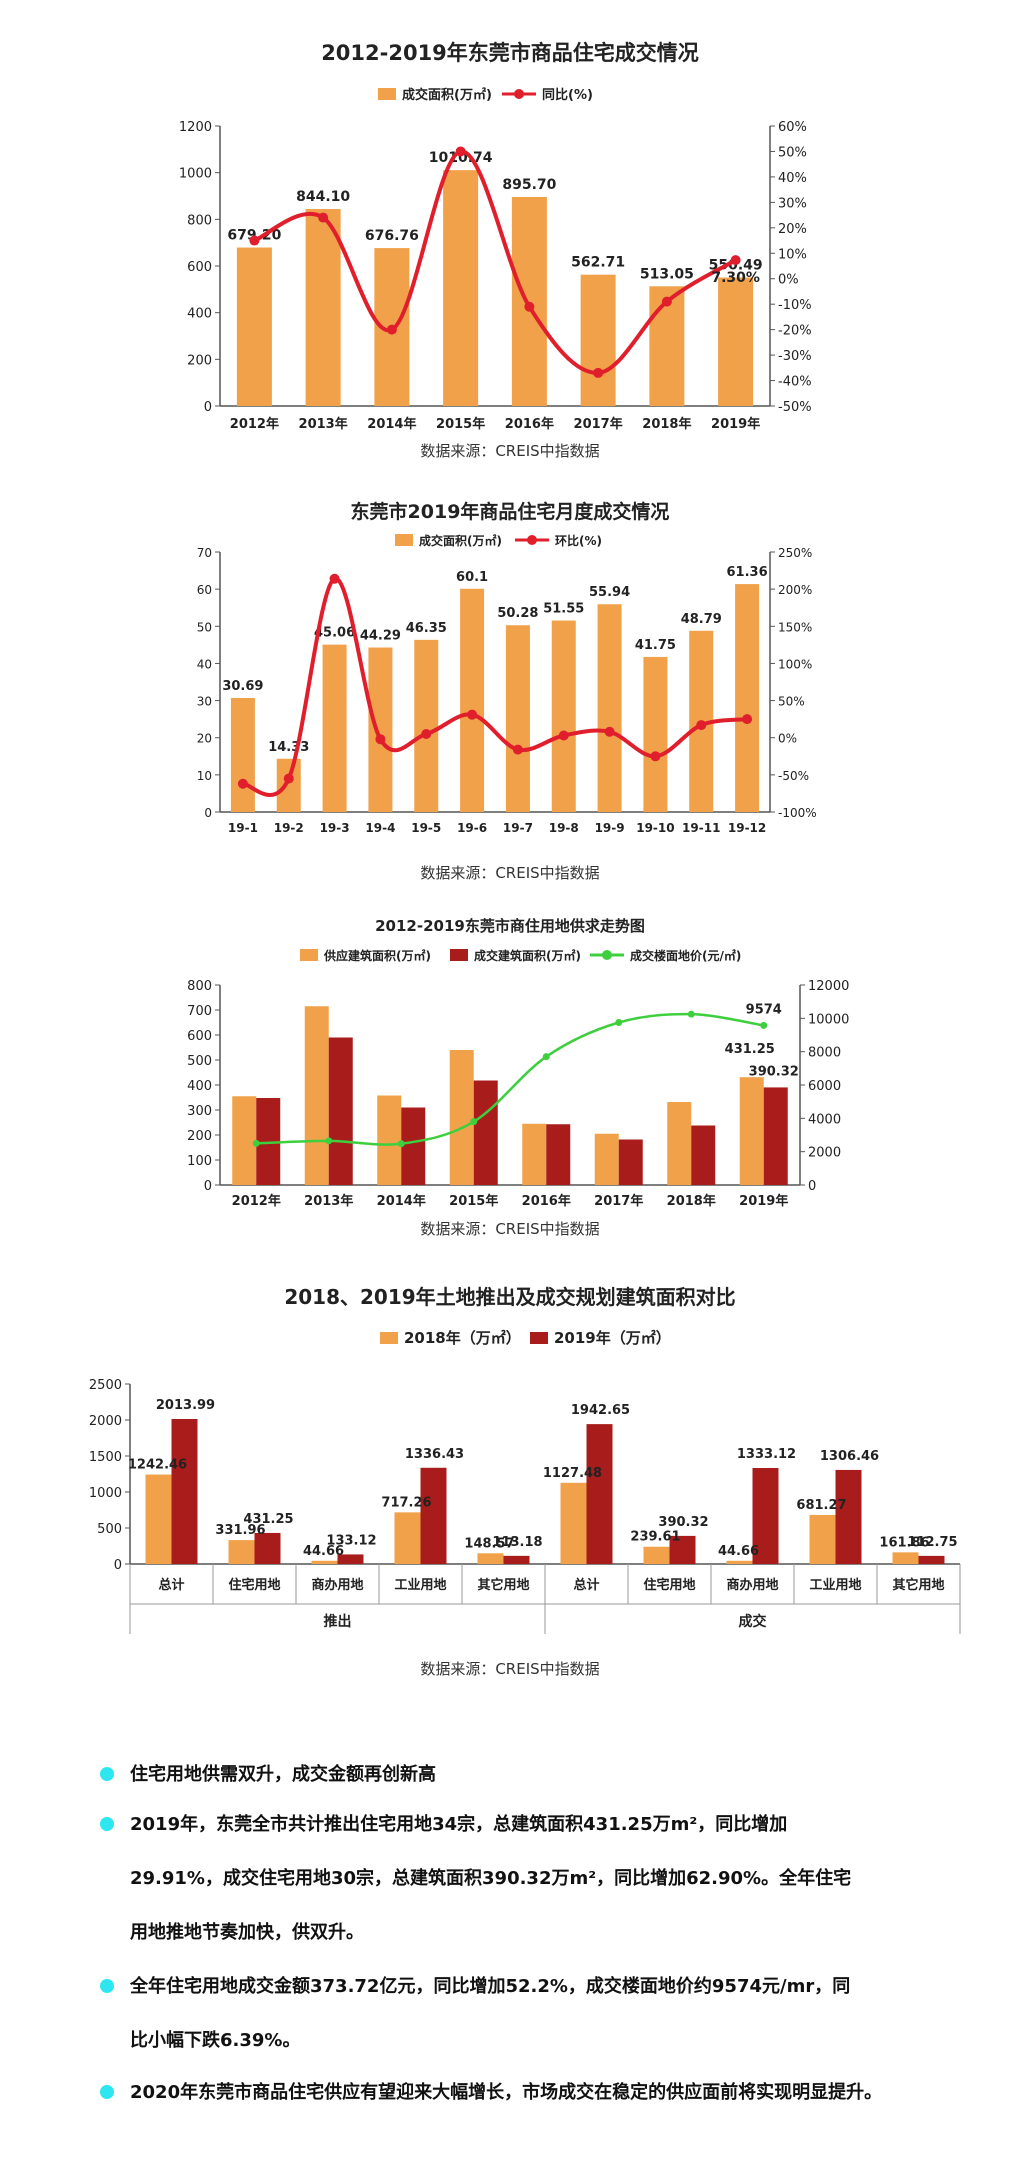 Image resolution: width=1020 pixels, height=2160 pixels. Describe the element at coordinates (254, 1585) in the screenshot. I see `x-tick-label: 住宅用地` at that location.